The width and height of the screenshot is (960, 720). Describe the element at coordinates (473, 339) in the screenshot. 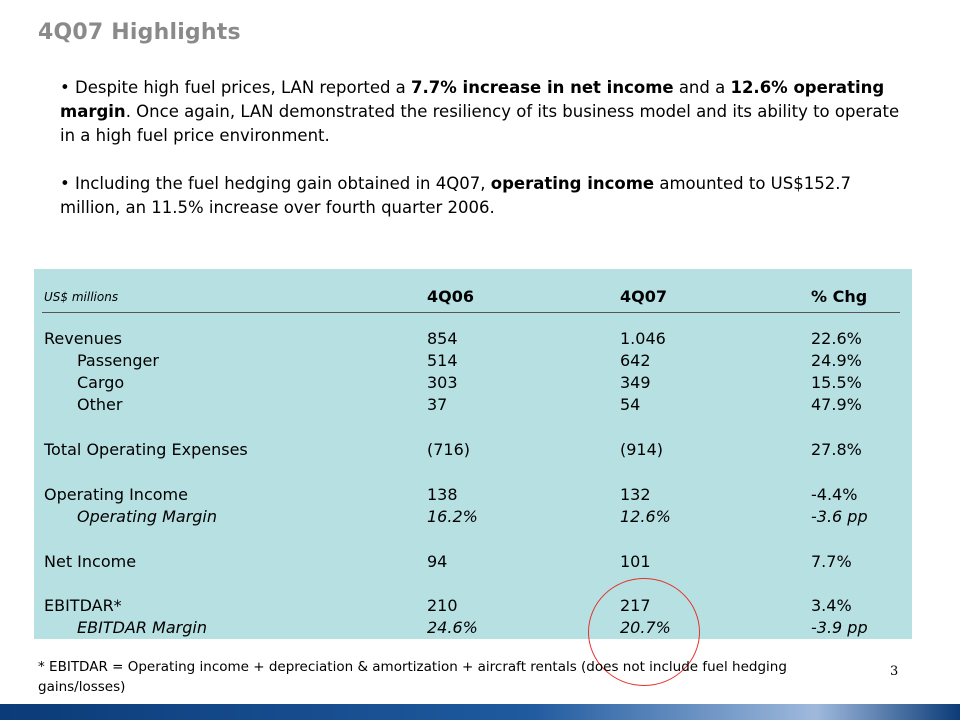

I see `table-row-revenues: Revenues 854 1.046 22.6%` at that location.